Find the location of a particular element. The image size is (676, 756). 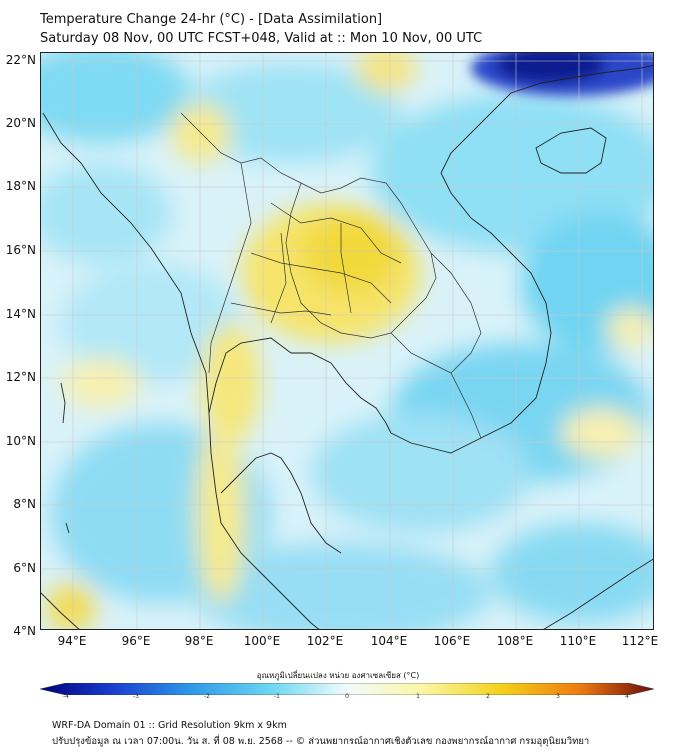

colorbar-tick: 1 is located at coordinates (418, 696).